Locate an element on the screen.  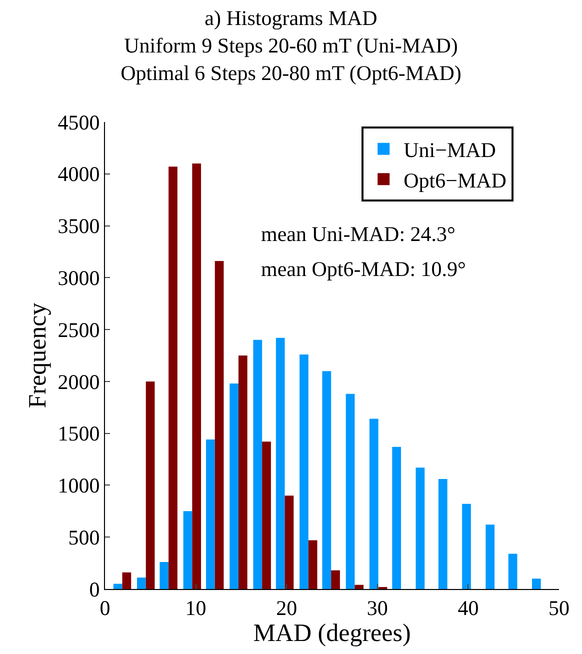
legend-label: Opt6−MAD is located at coordinates (455, 180).